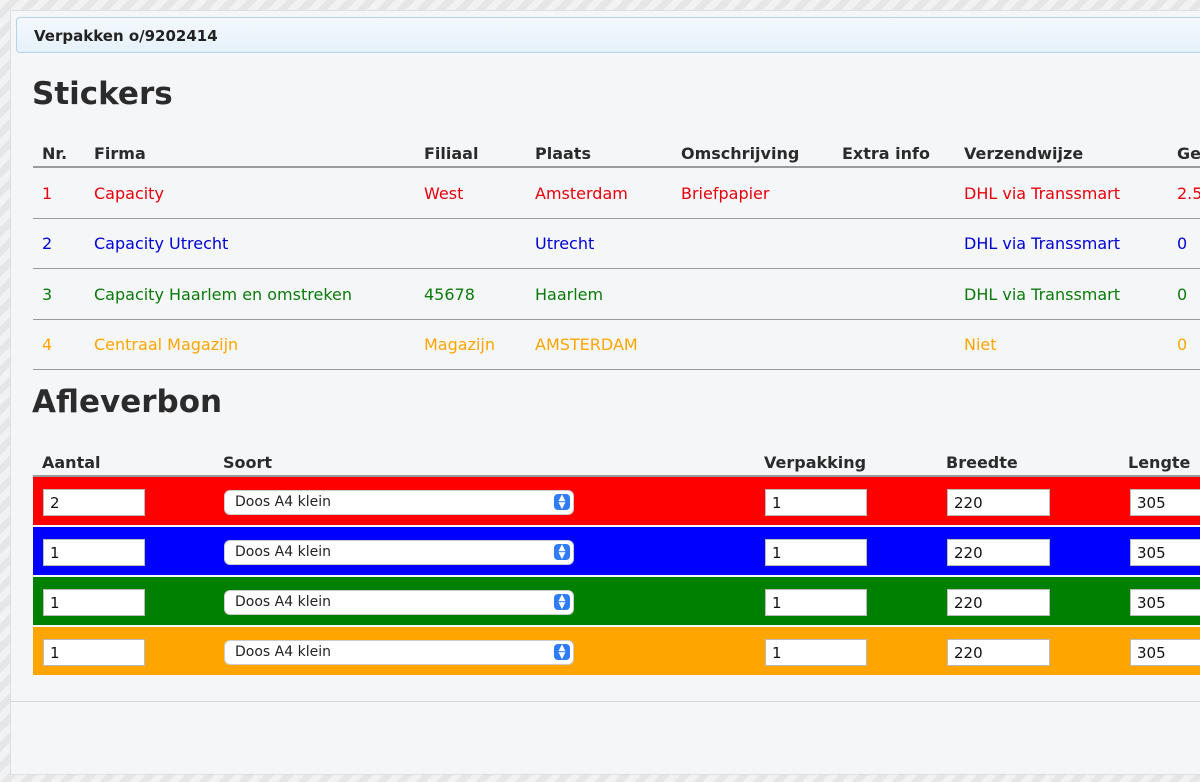  Describe the element at coordinates (451, 153) in the screenshot. I see `col-filiaal: Filiaal` at that location.